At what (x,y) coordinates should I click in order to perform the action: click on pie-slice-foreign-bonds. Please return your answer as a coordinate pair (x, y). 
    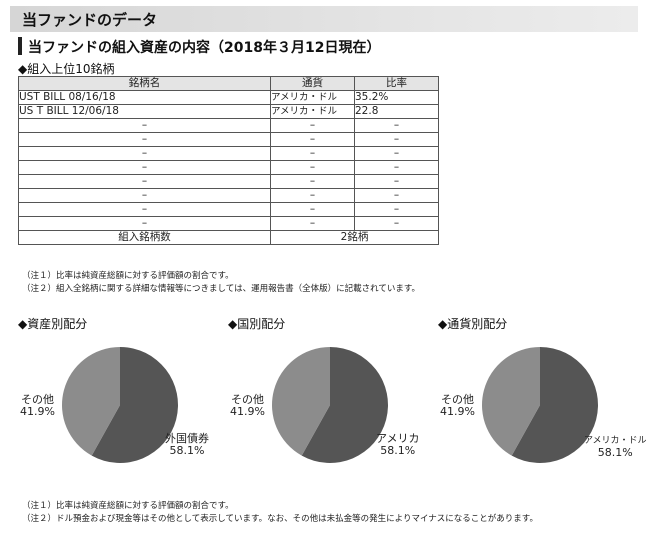
    Looking at the image, I should click on (134, 405).